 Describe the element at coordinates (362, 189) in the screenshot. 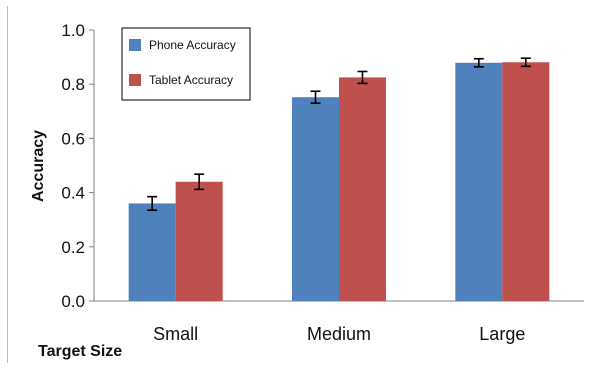

I see `bar-tablet-medium` at that location.